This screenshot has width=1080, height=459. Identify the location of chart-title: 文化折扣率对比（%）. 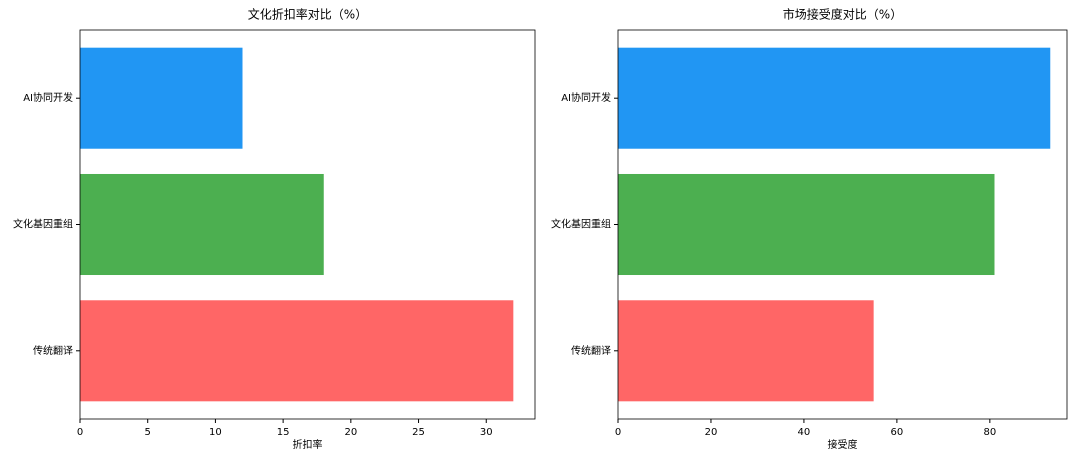
(307, 14).